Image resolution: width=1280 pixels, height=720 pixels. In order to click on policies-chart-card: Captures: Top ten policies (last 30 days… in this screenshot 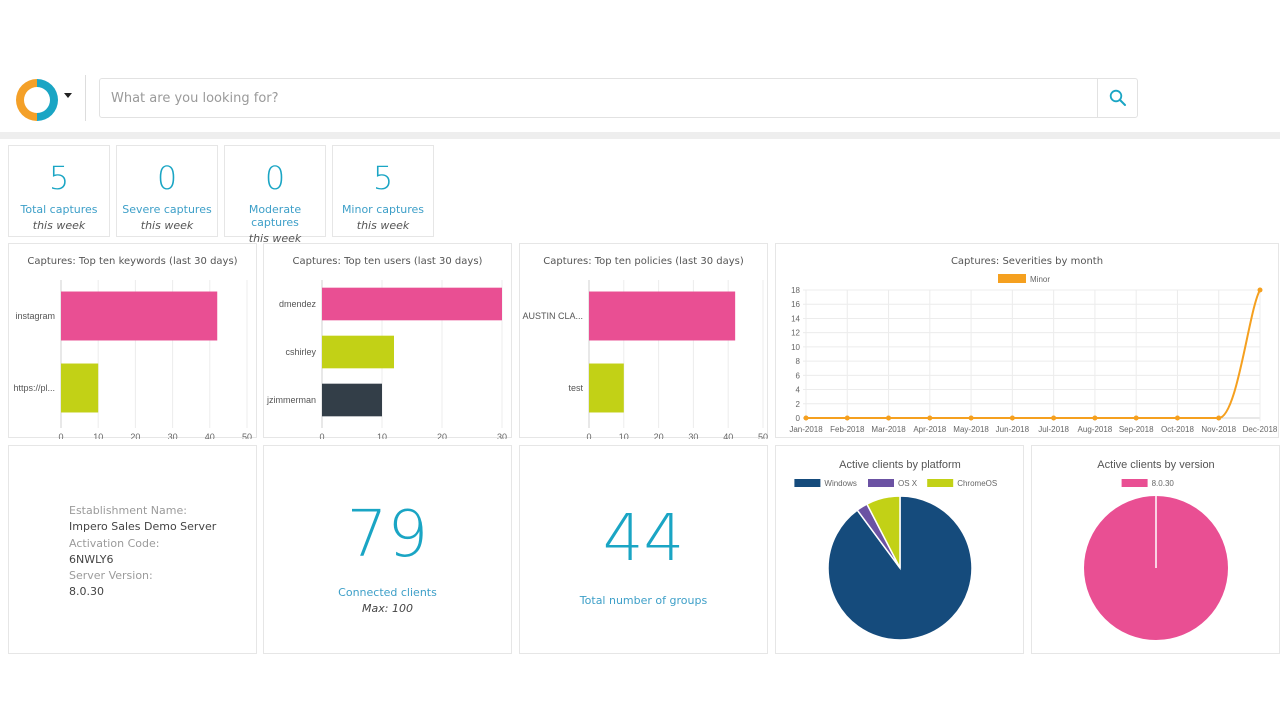, I will do `click(643, 341)`.